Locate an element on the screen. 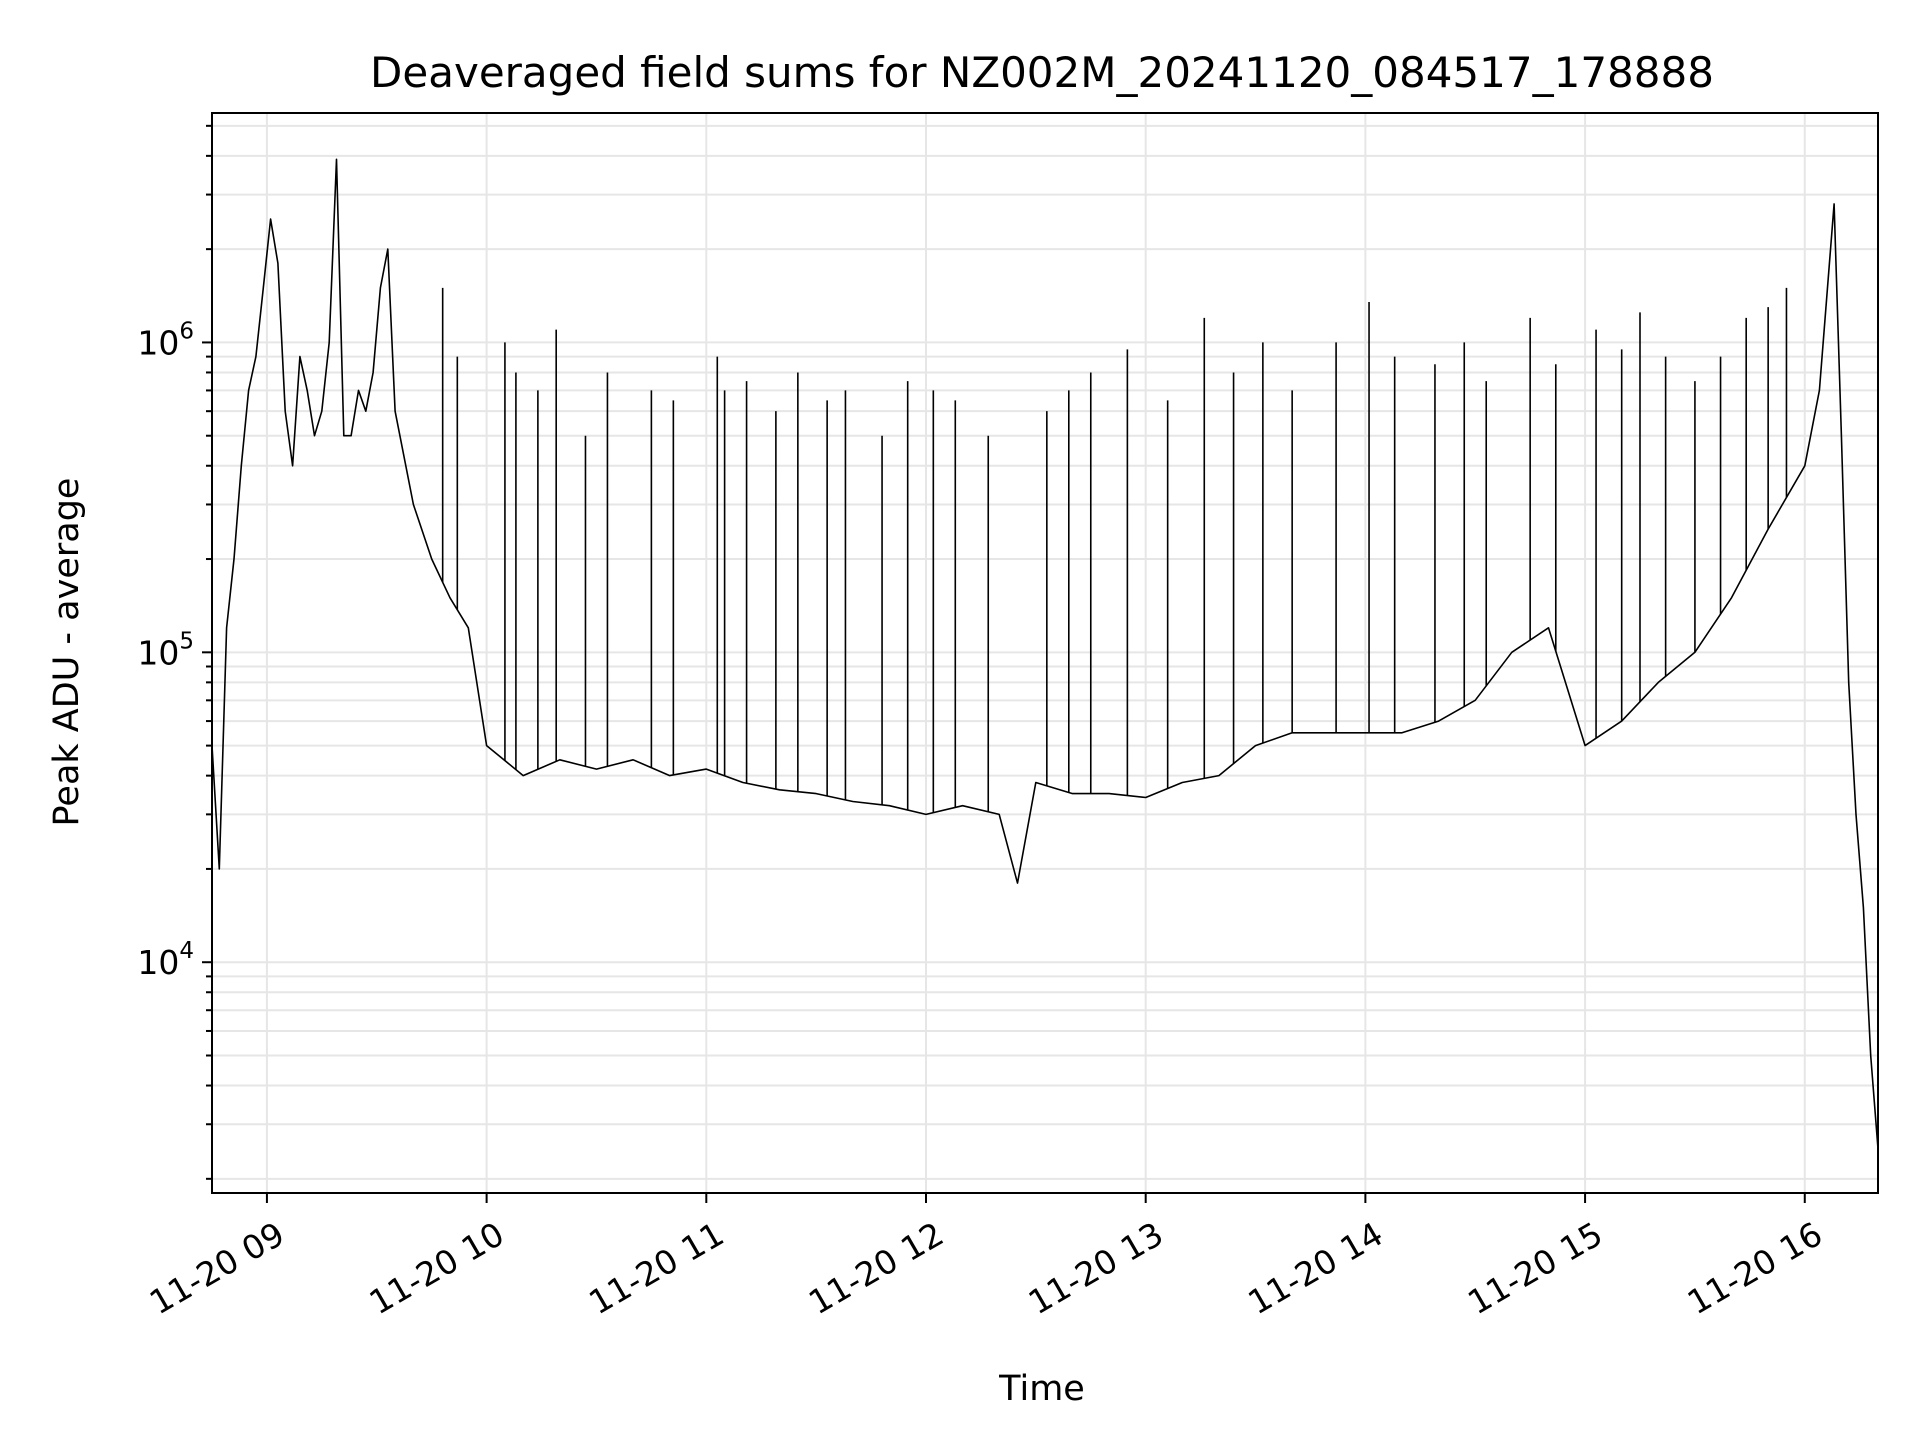 The image size is (1920, 1440). y-axis-ticks: 10⁴ 10⁵ 10⁶ is located at coordinates (174, 652).